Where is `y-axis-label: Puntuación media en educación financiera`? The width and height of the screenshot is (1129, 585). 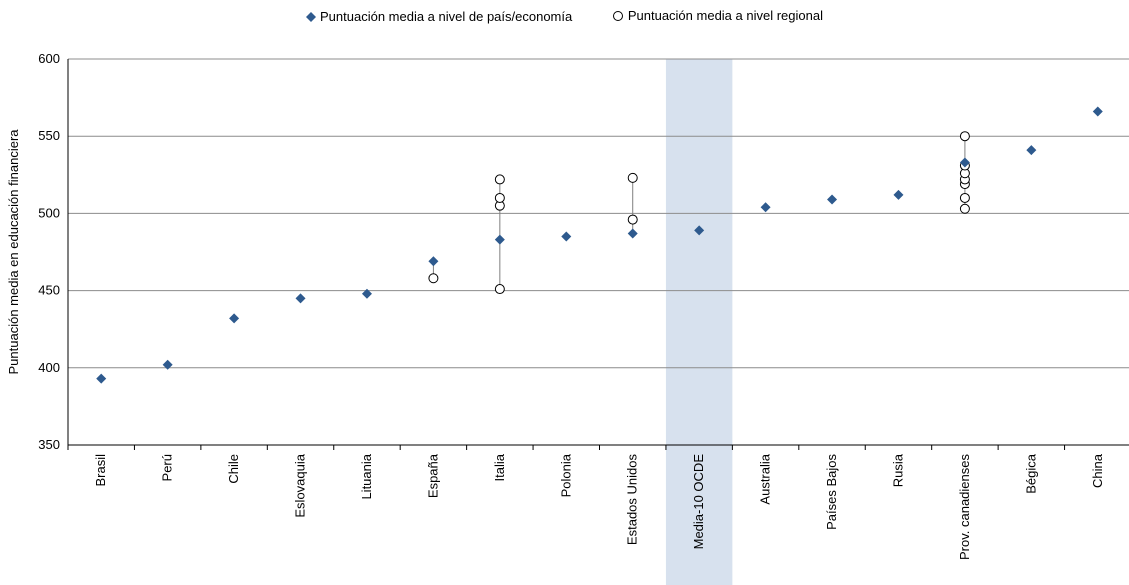 y-axis-label: Puntuación media en educación financiera is located at coordinates (13, 252).